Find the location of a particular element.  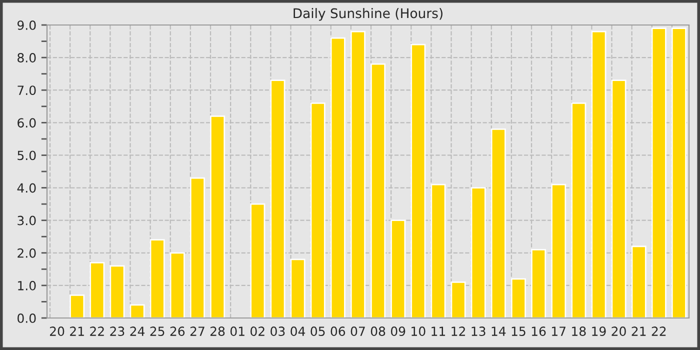

x-tick-label: 27 is located at coordinates (197, 331).